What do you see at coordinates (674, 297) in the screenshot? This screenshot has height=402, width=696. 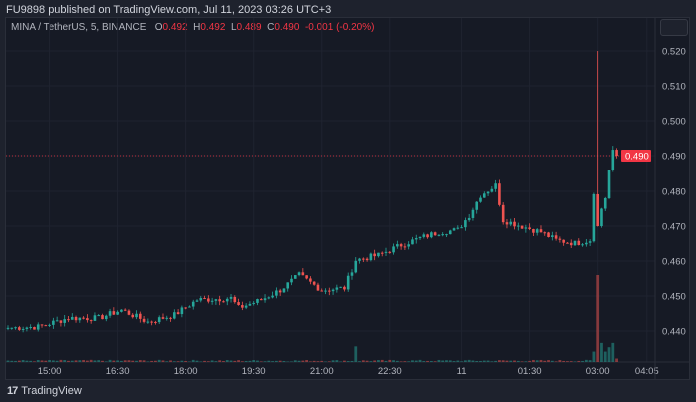 I see `price-tick-label: 0.450` at bounding box center [674, 297].